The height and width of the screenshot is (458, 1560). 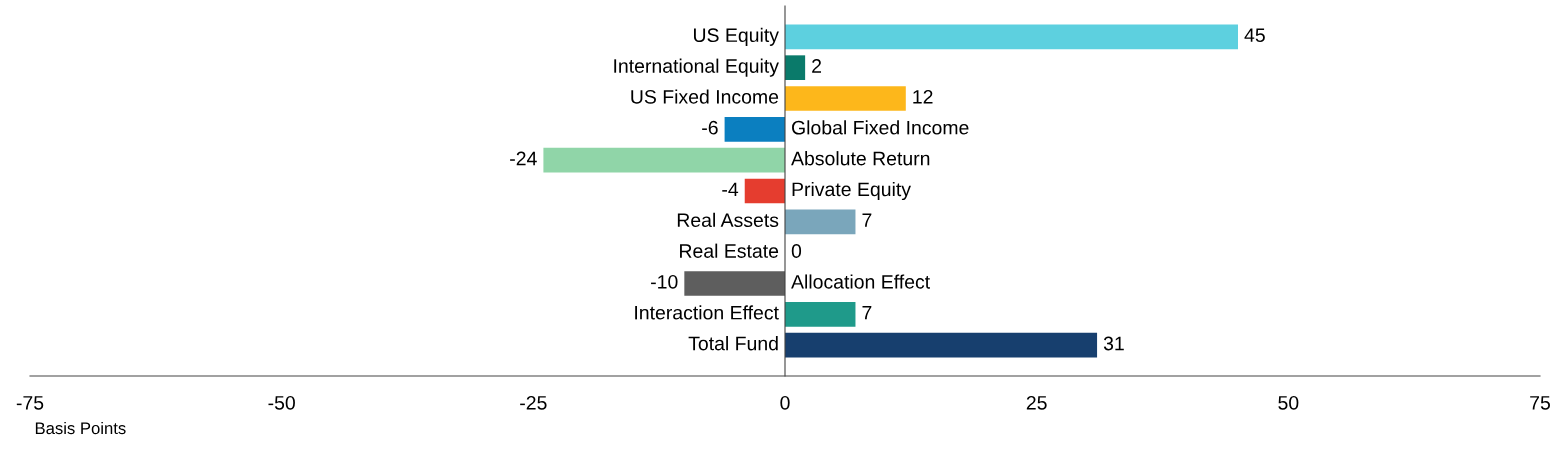 I want to click on x-tick-label: 25, so click(x=1036, y=402).